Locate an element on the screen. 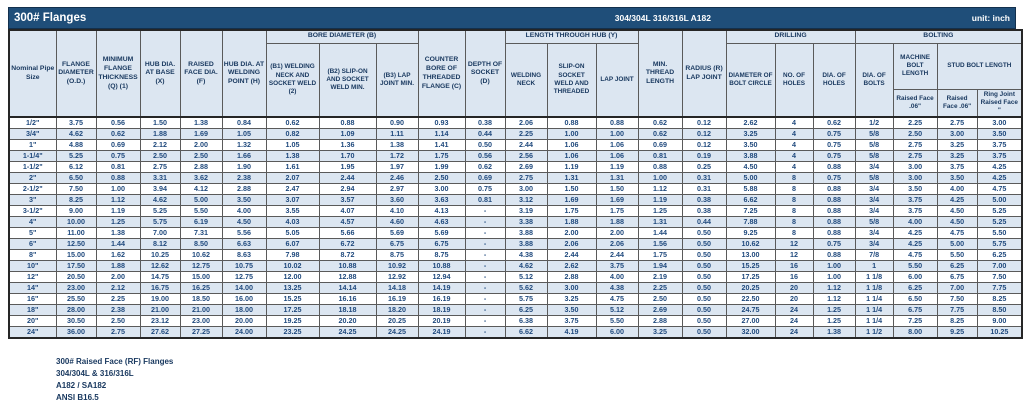 The image size is (1024, 406). cell: 0.31 is located at coordinates (704, 178).